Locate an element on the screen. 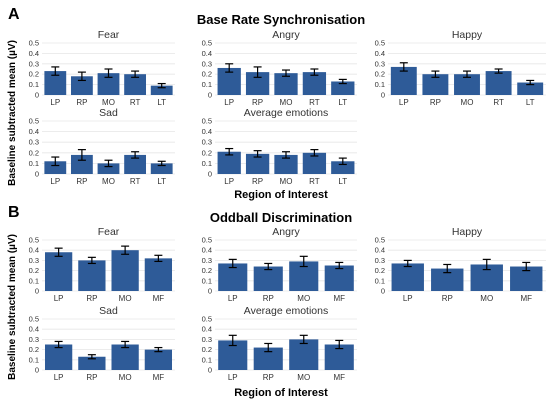 The width and height of the screenshot is (550, 402). facet-b-fear: Fear 0 0.10.20.30.40.5 LP RP MO MF is located at coordinates (102, 264).